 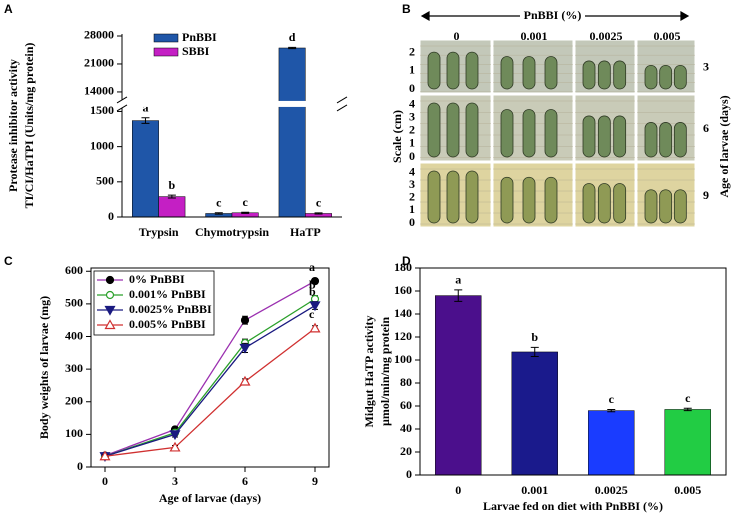 I want to click on y-tick-label: 28000, so click(x=99, y=35).